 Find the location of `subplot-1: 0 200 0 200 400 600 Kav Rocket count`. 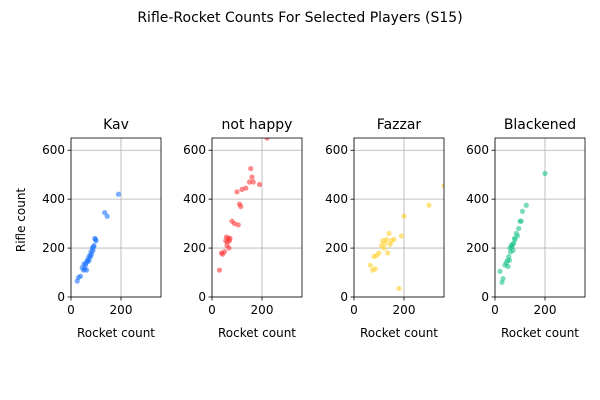

subplot-1: 0 200 0 200 400 600 Kav Rocket count is located at coordinates (102, 228).